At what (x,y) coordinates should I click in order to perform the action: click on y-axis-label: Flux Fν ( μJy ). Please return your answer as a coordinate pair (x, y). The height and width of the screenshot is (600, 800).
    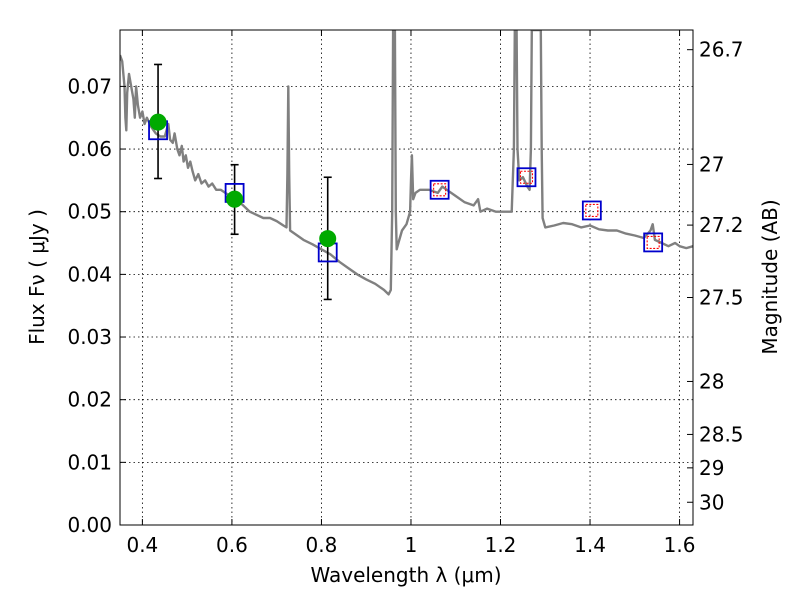
    Looking at the image, I should click on (37, 277).